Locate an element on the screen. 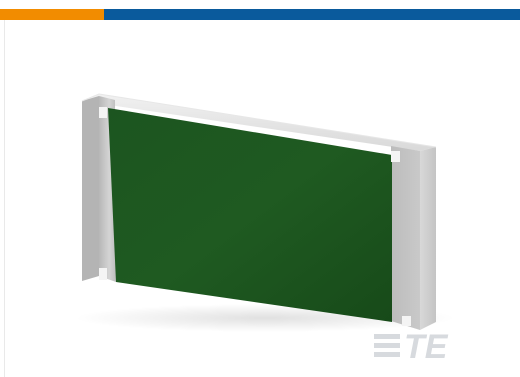 The image size is (520, 377). brand-bar-orange is located at coordinates (52, 14).